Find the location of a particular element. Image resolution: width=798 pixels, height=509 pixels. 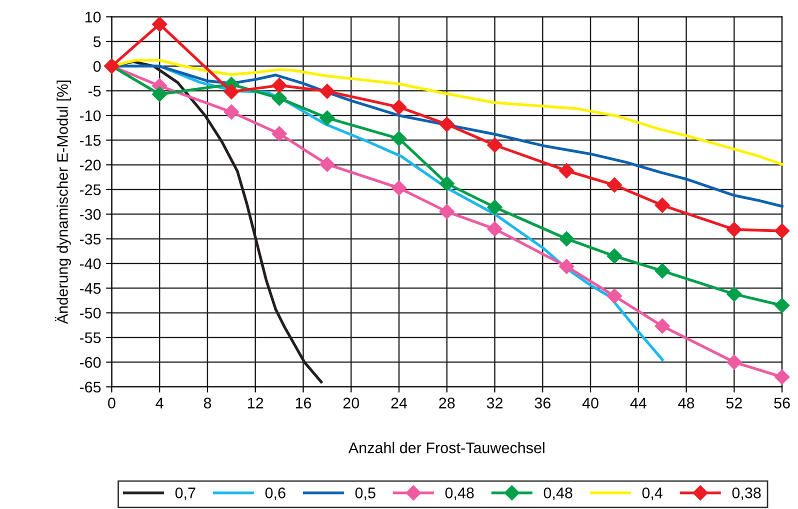

x-tick-label: 24 is located at coordinates (399, 403).